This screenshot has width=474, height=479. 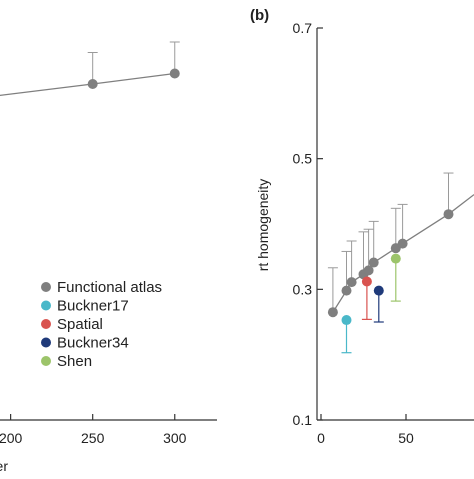 I want to click on legend-label: Buckner34, so click(x=93, y=343).